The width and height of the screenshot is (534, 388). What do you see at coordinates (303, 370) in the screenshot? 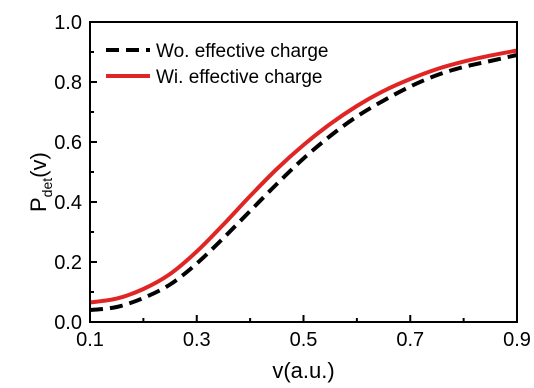
I see `x-axis-title: v(a.u.)` at bounding box center [303, 370].